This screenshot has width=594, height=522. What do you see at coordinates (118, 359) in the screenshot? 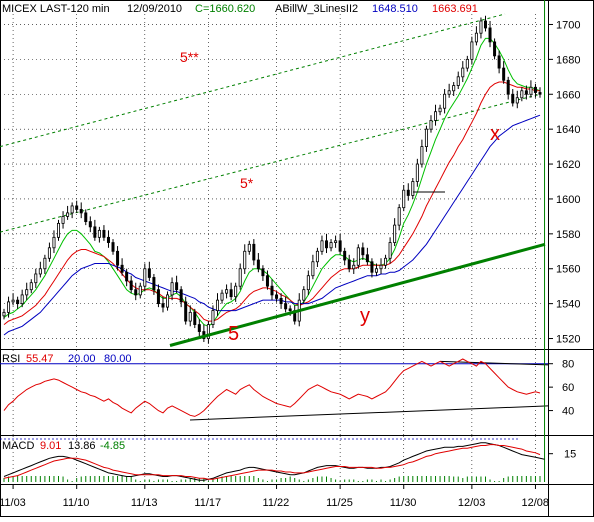
I see `rsi-level-high: 80.00` at bounding box center [118, 359].